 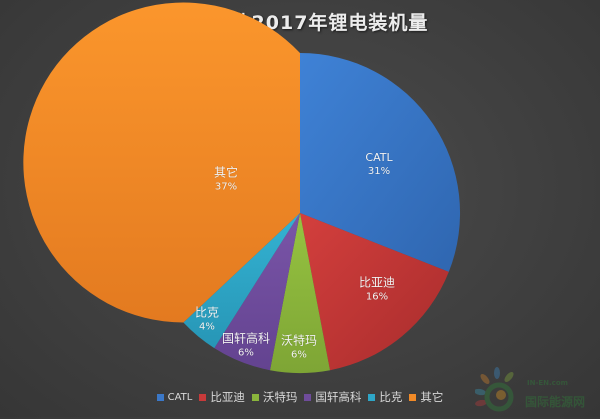 I want to click on legend-item-guoxuan: 国轩高科, so click(x=332, y=397).